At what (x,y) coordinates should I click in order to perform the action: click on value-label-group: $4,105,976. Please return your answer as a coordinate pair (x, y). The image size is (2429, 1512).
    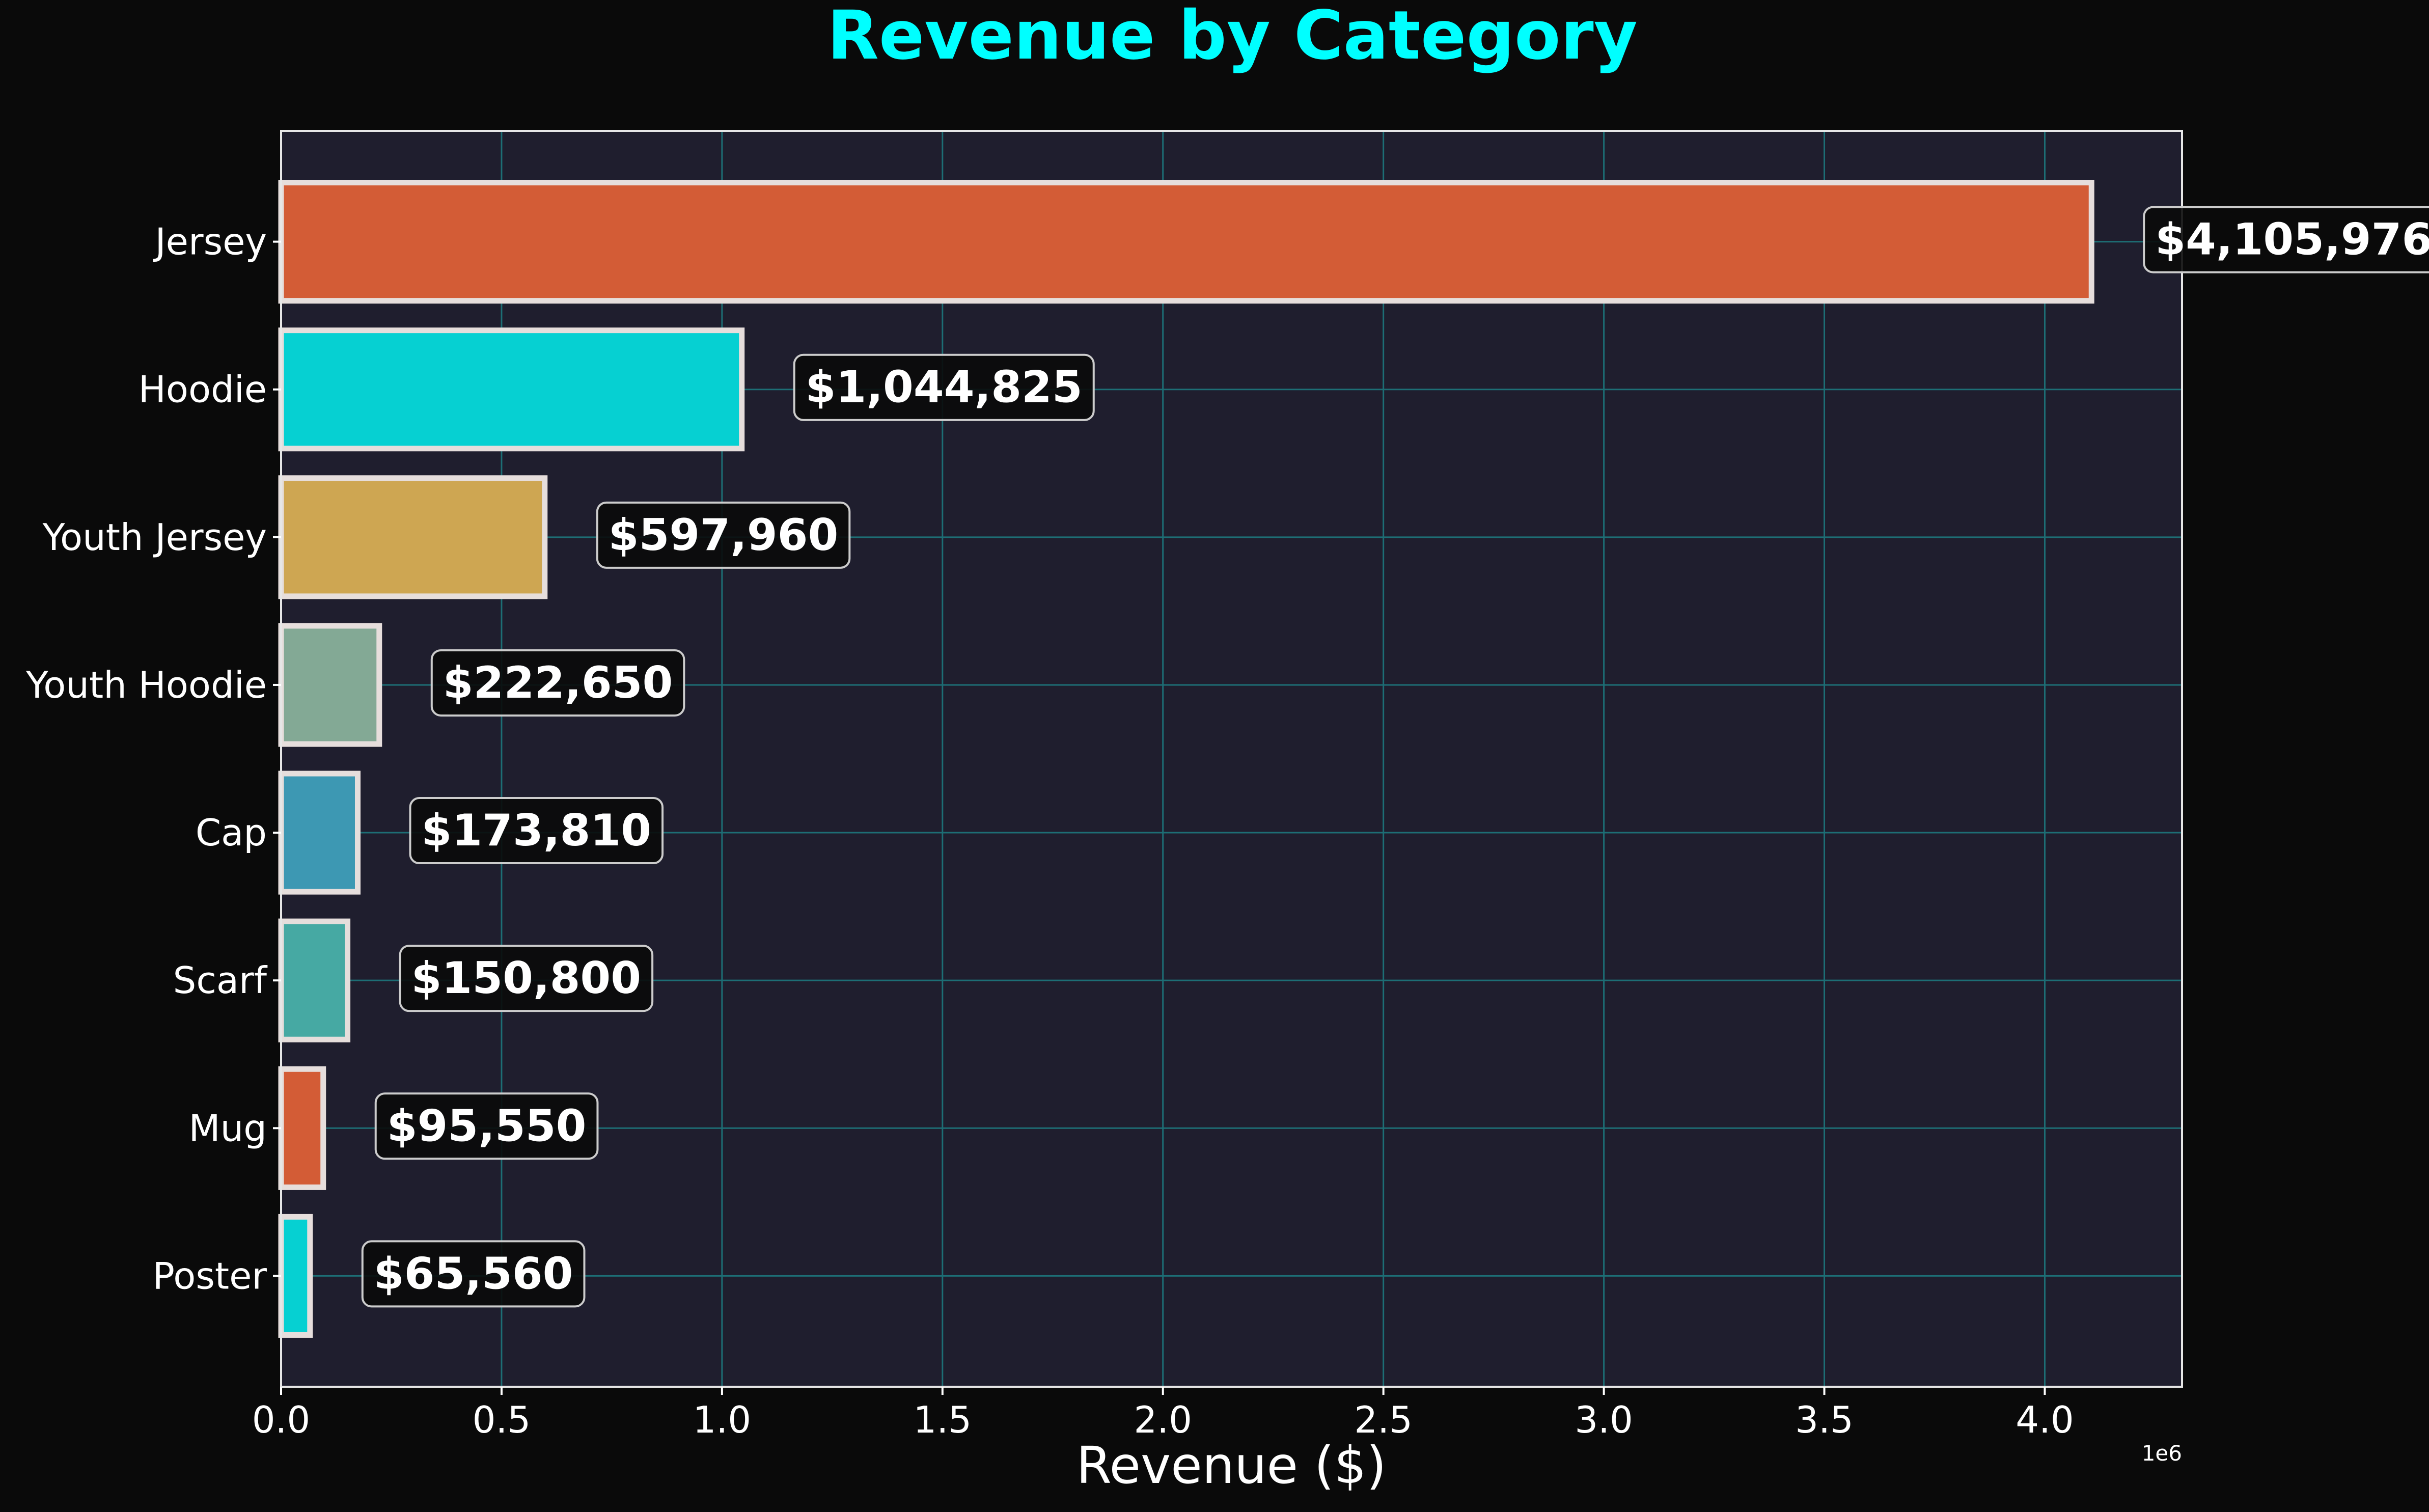
    Looking at the image, I should click on (2286, 239).